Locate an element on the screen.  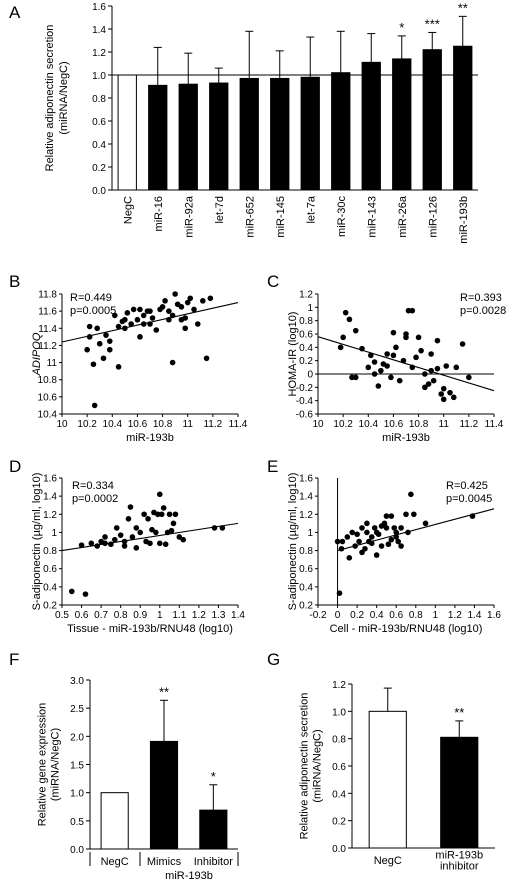
category-label-a: miR-16 is located at coordinates (159, 213).